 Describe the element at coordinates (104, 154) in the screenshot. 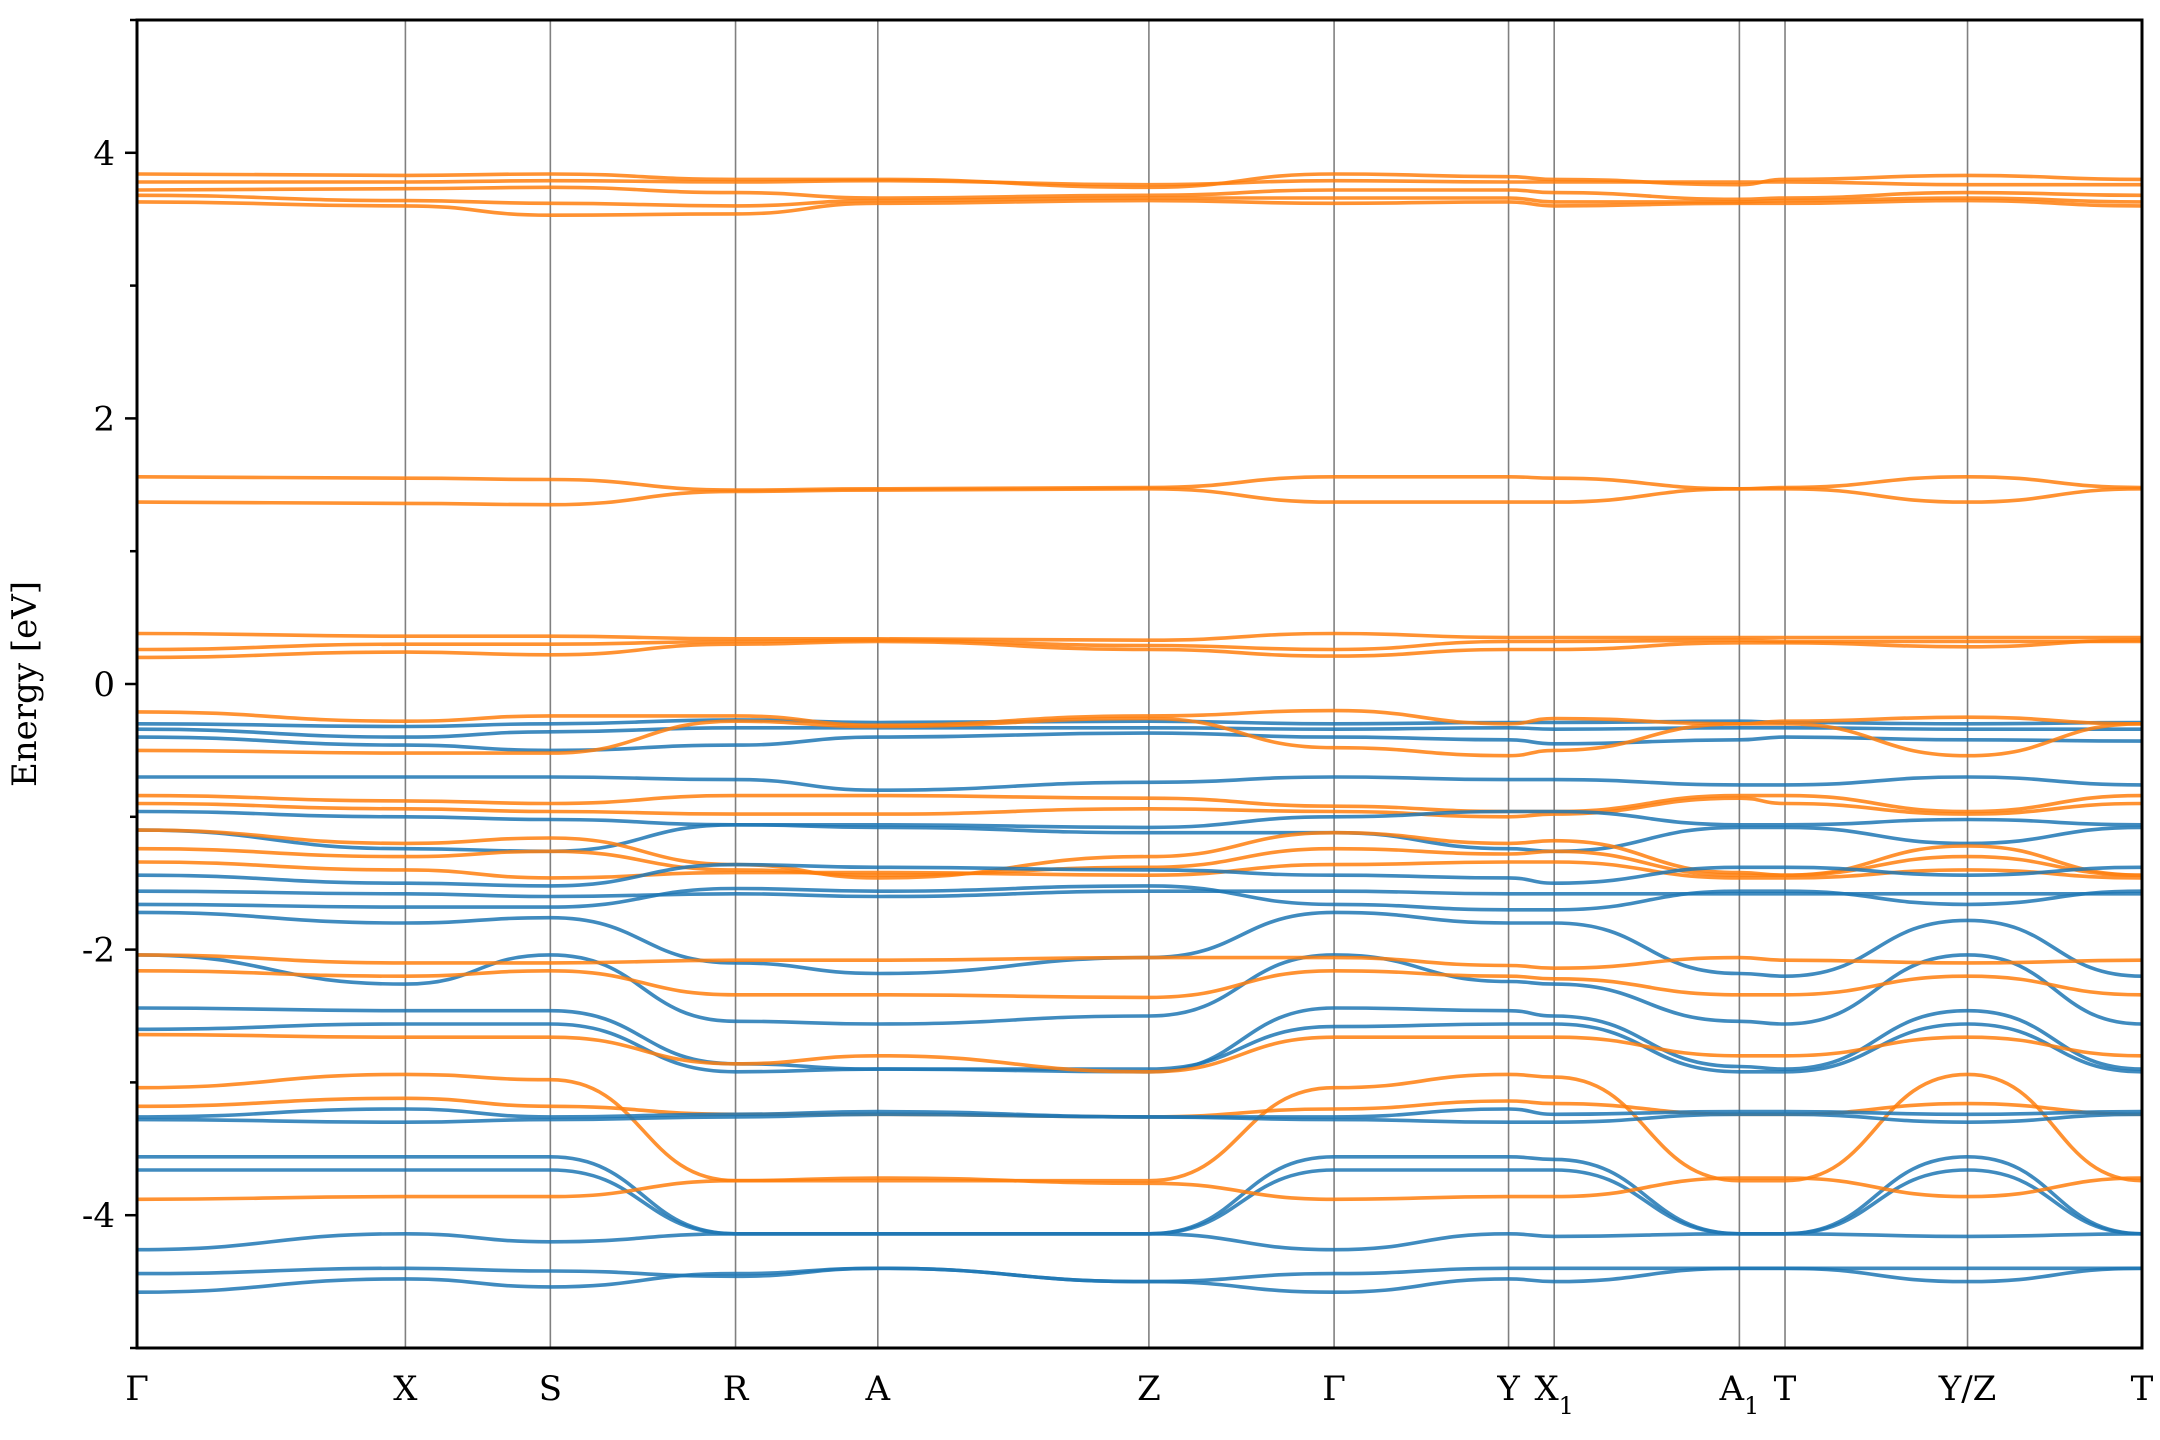

I see `y-tick-label: 4` at that location.